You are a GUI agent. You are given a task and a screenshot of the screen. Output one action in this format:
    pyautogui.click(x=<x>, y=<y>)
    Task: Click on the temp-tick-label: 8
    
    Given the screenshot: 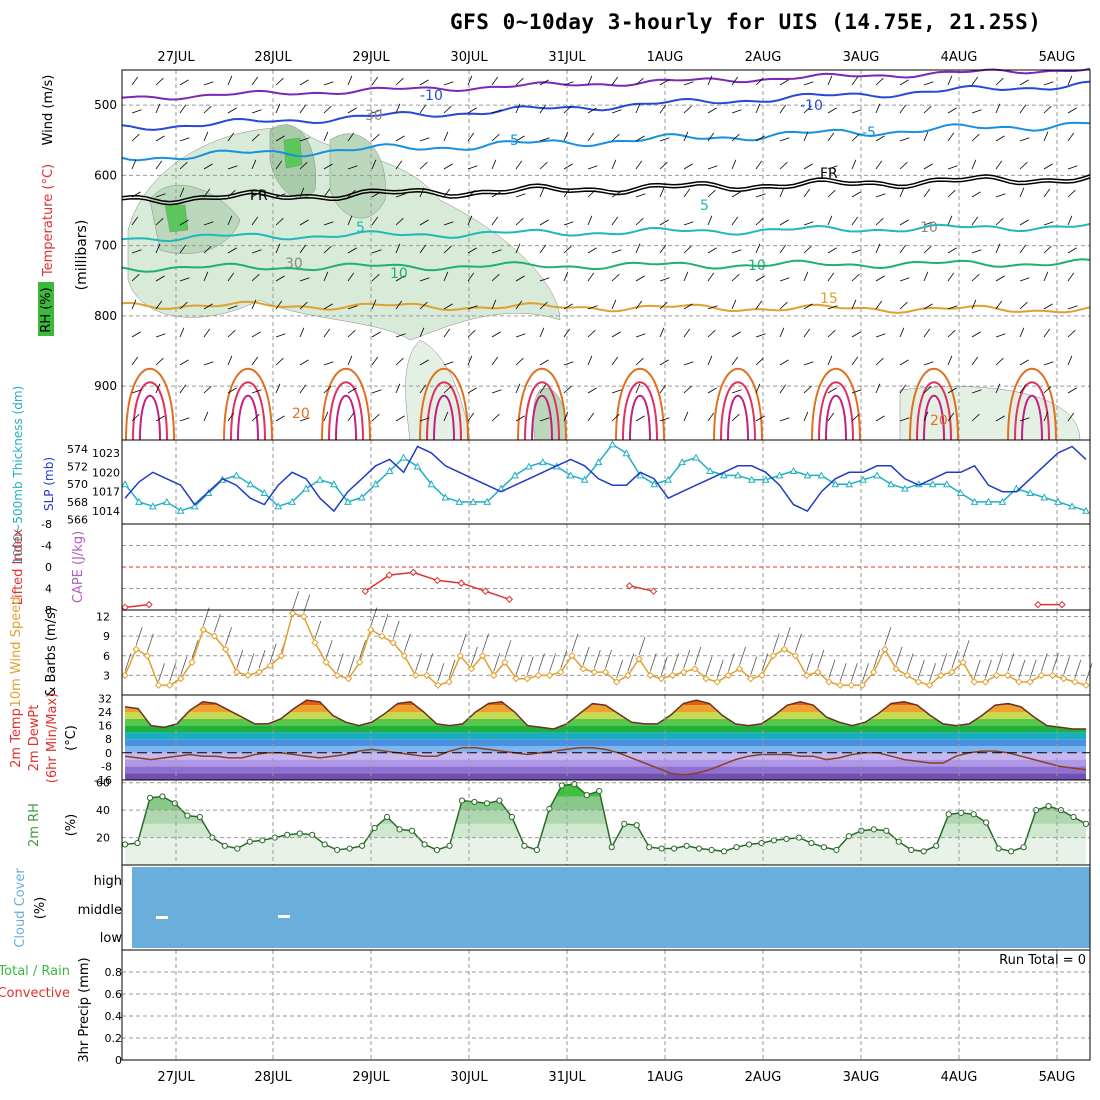 What is the action you would take?
    pyautogui.click(x=108, y=739)
    